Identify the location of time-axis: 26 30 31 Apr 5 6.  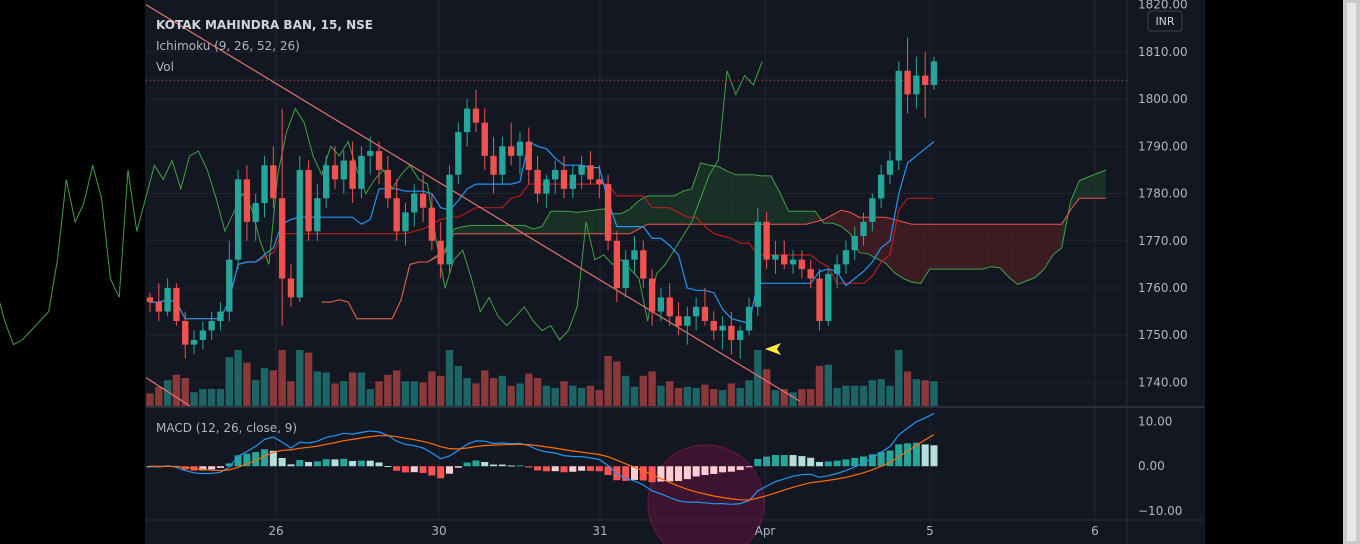
(683, 531).